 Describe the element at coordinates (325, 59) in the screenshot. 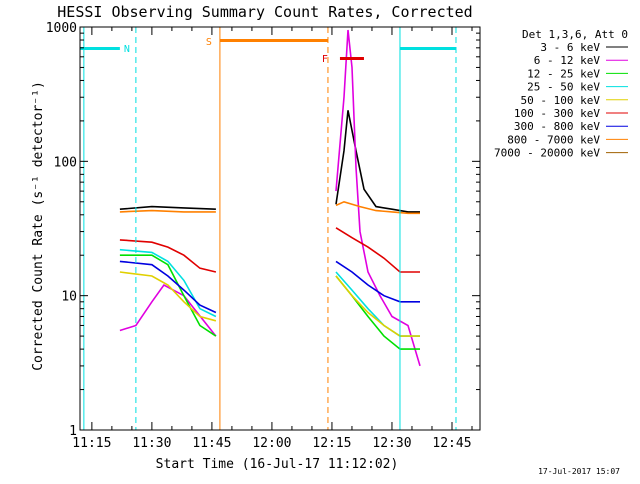

I see `flag-label-f: F` at that location.